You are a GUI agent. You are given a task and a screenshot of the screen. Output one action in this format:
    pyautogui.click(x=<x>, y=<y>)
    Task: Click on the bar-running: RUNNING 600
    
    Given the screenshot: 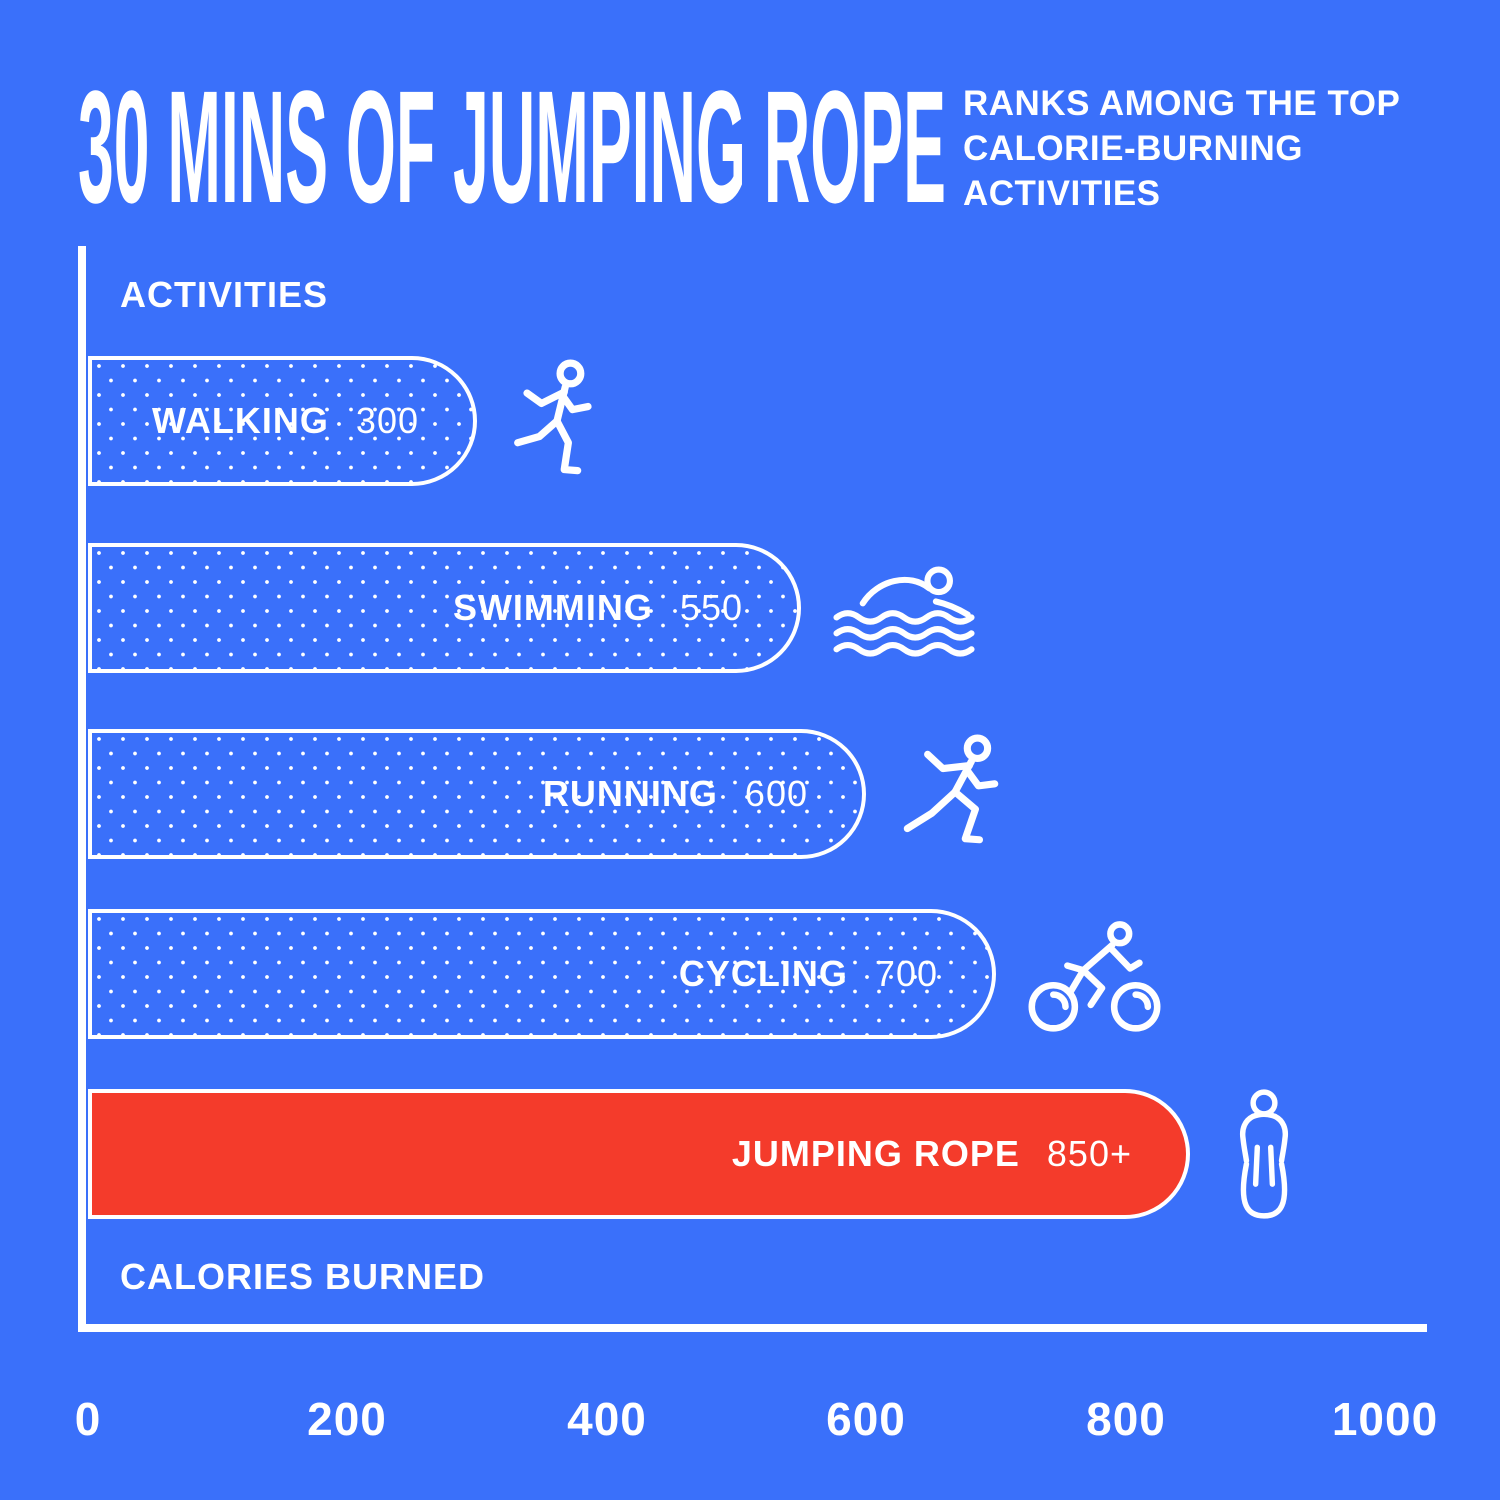 What is the action you would take?
    pyautogui.click(x=477, y=794)
    